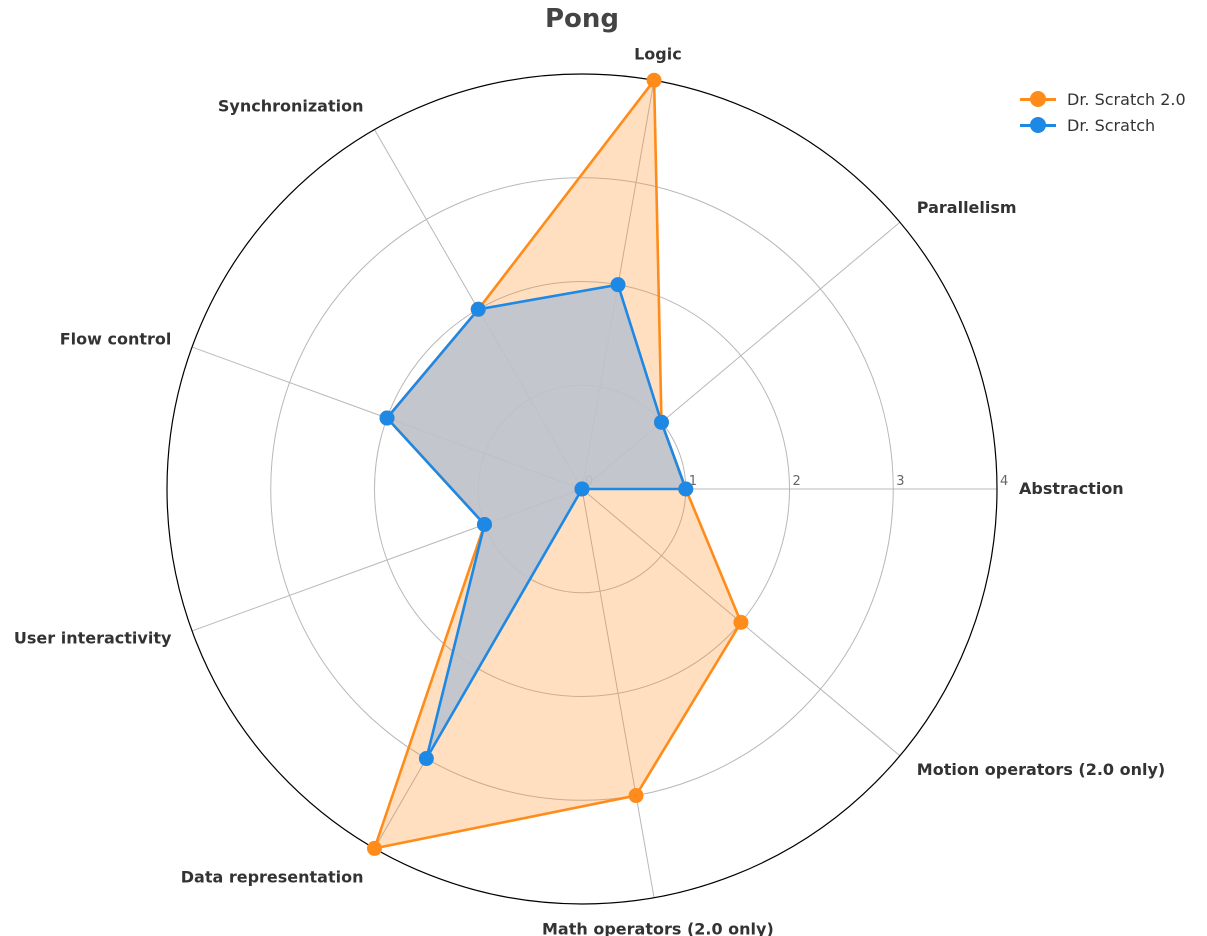 The image size is (1207, 936). I want to click on legend-item-series-1: Dr. Scratch 2.0, so click(1102, 99).